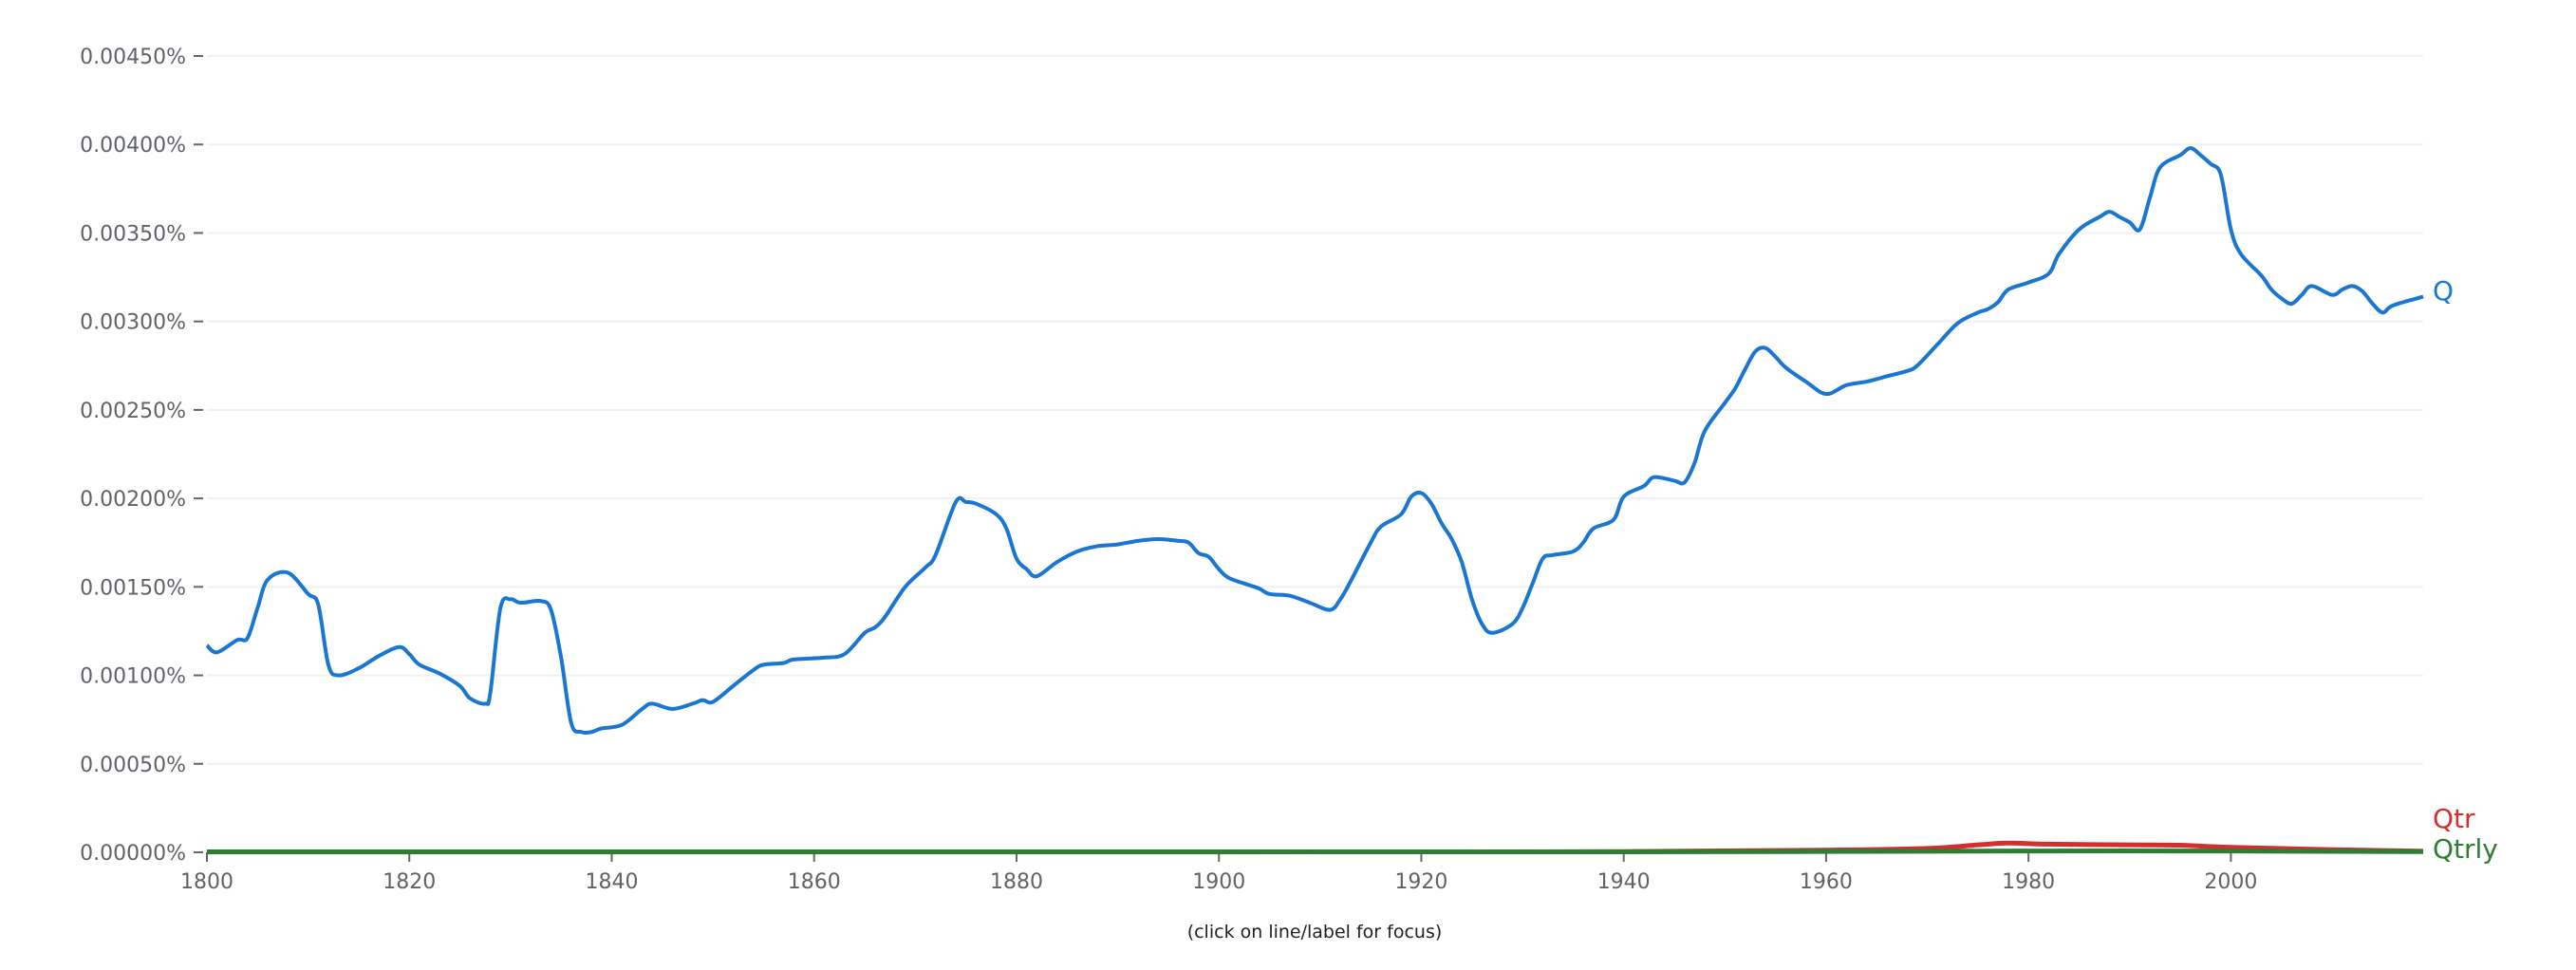  I want to click on x-tick-label: 1880, so click(1016, 882).